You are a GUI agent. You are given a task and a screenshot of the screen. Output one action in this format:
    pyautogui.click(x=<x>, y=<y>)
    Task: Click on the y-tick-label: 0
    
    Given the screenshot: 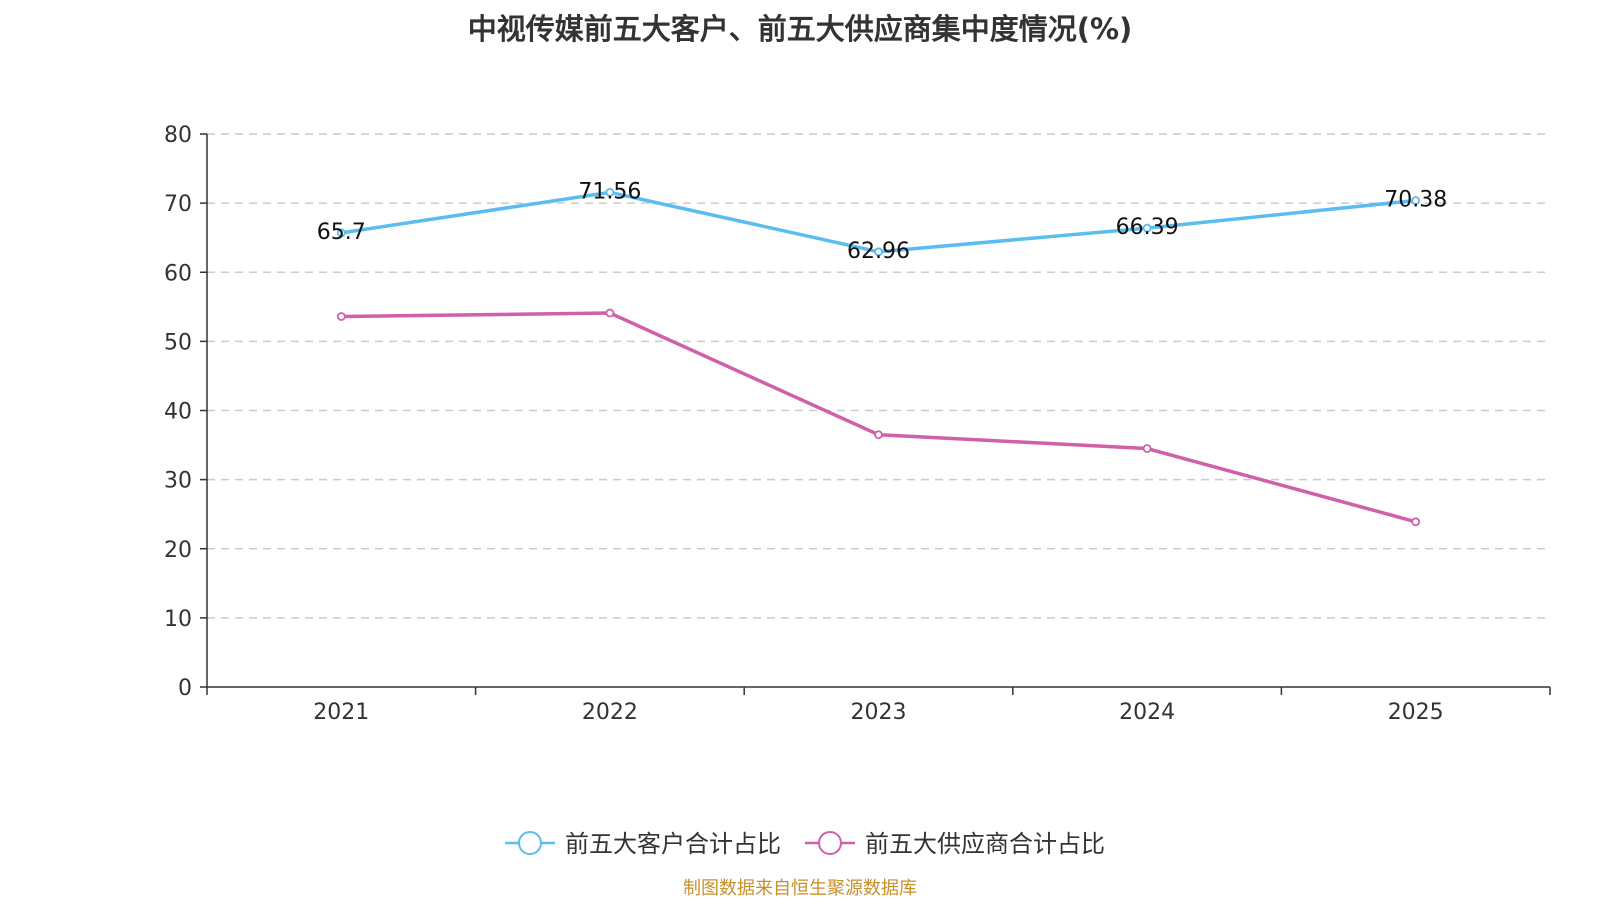 What is the action you would take?
    pyautogui.click(x=185, y=688)
    